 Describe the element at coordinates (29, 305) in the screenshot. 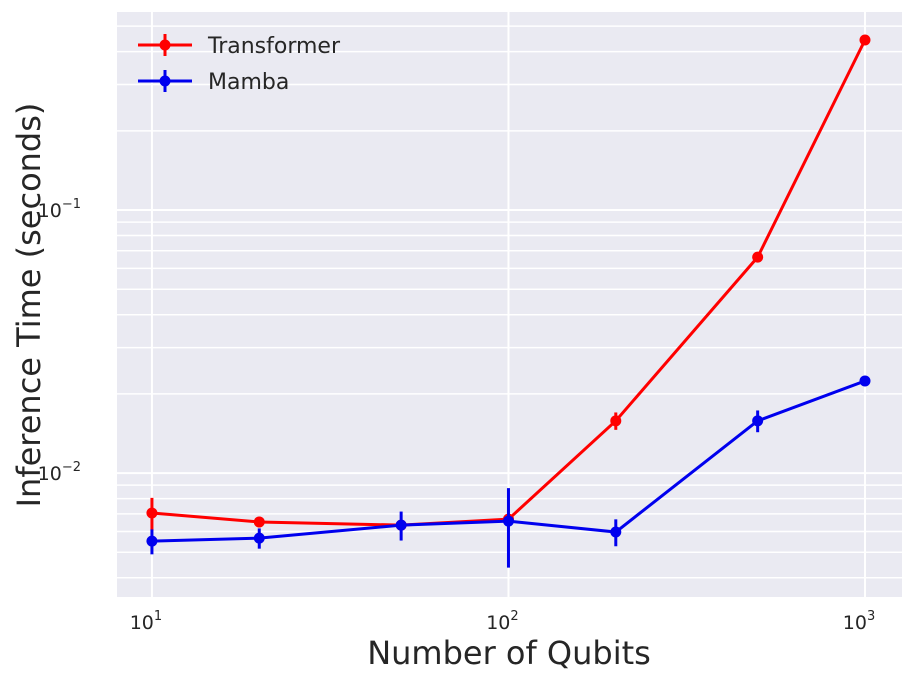

I see `y-axis-title: Inference Time (seconds)` at that location.